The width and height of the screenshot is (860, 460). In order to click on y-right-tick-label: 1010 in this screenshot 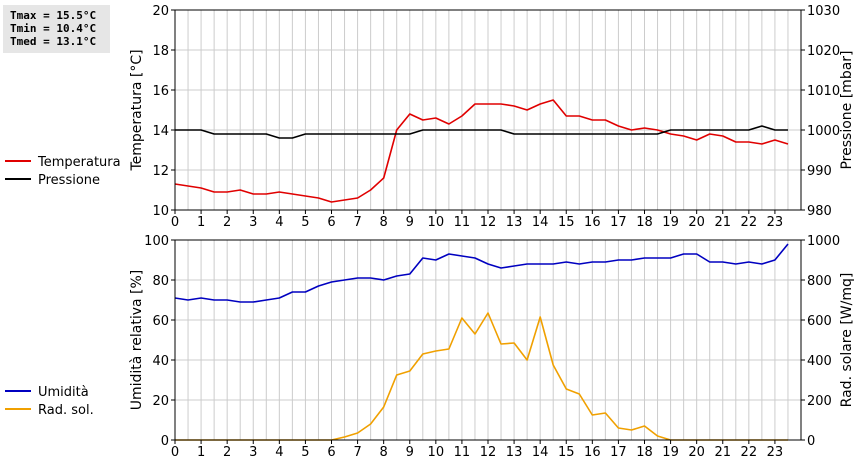, I will do `click(823, 91)`.